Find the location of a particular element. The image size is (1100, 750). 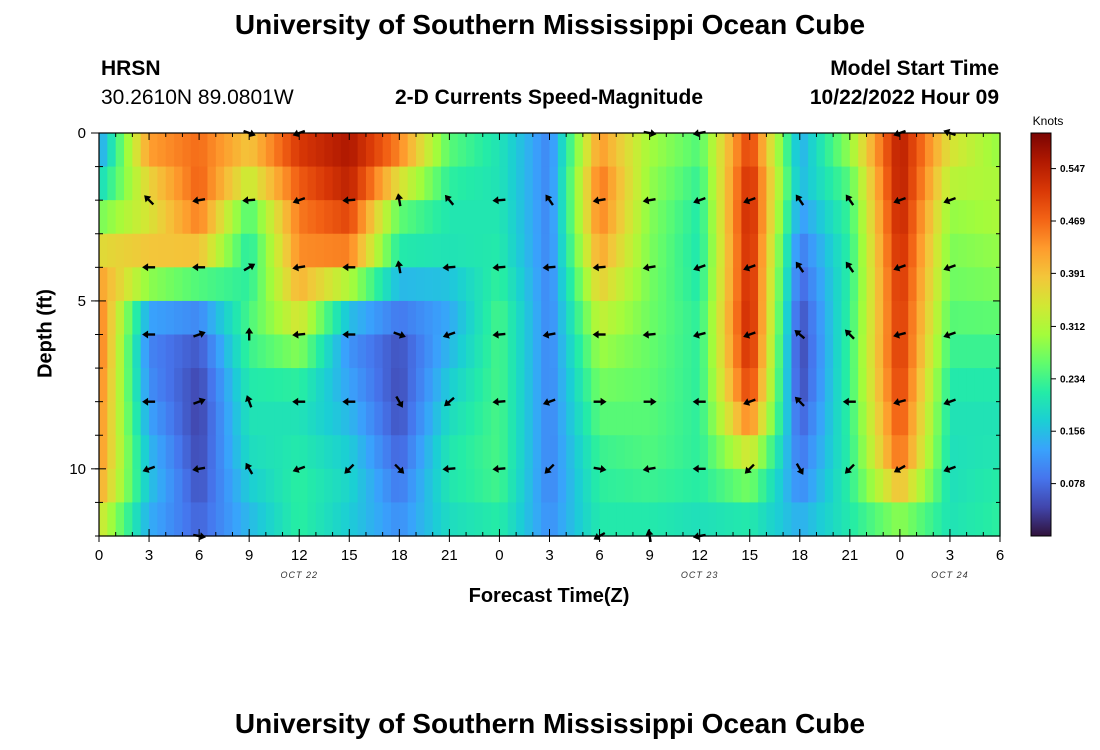

x-tick-label: 3 is located at coordinates (549, 555).